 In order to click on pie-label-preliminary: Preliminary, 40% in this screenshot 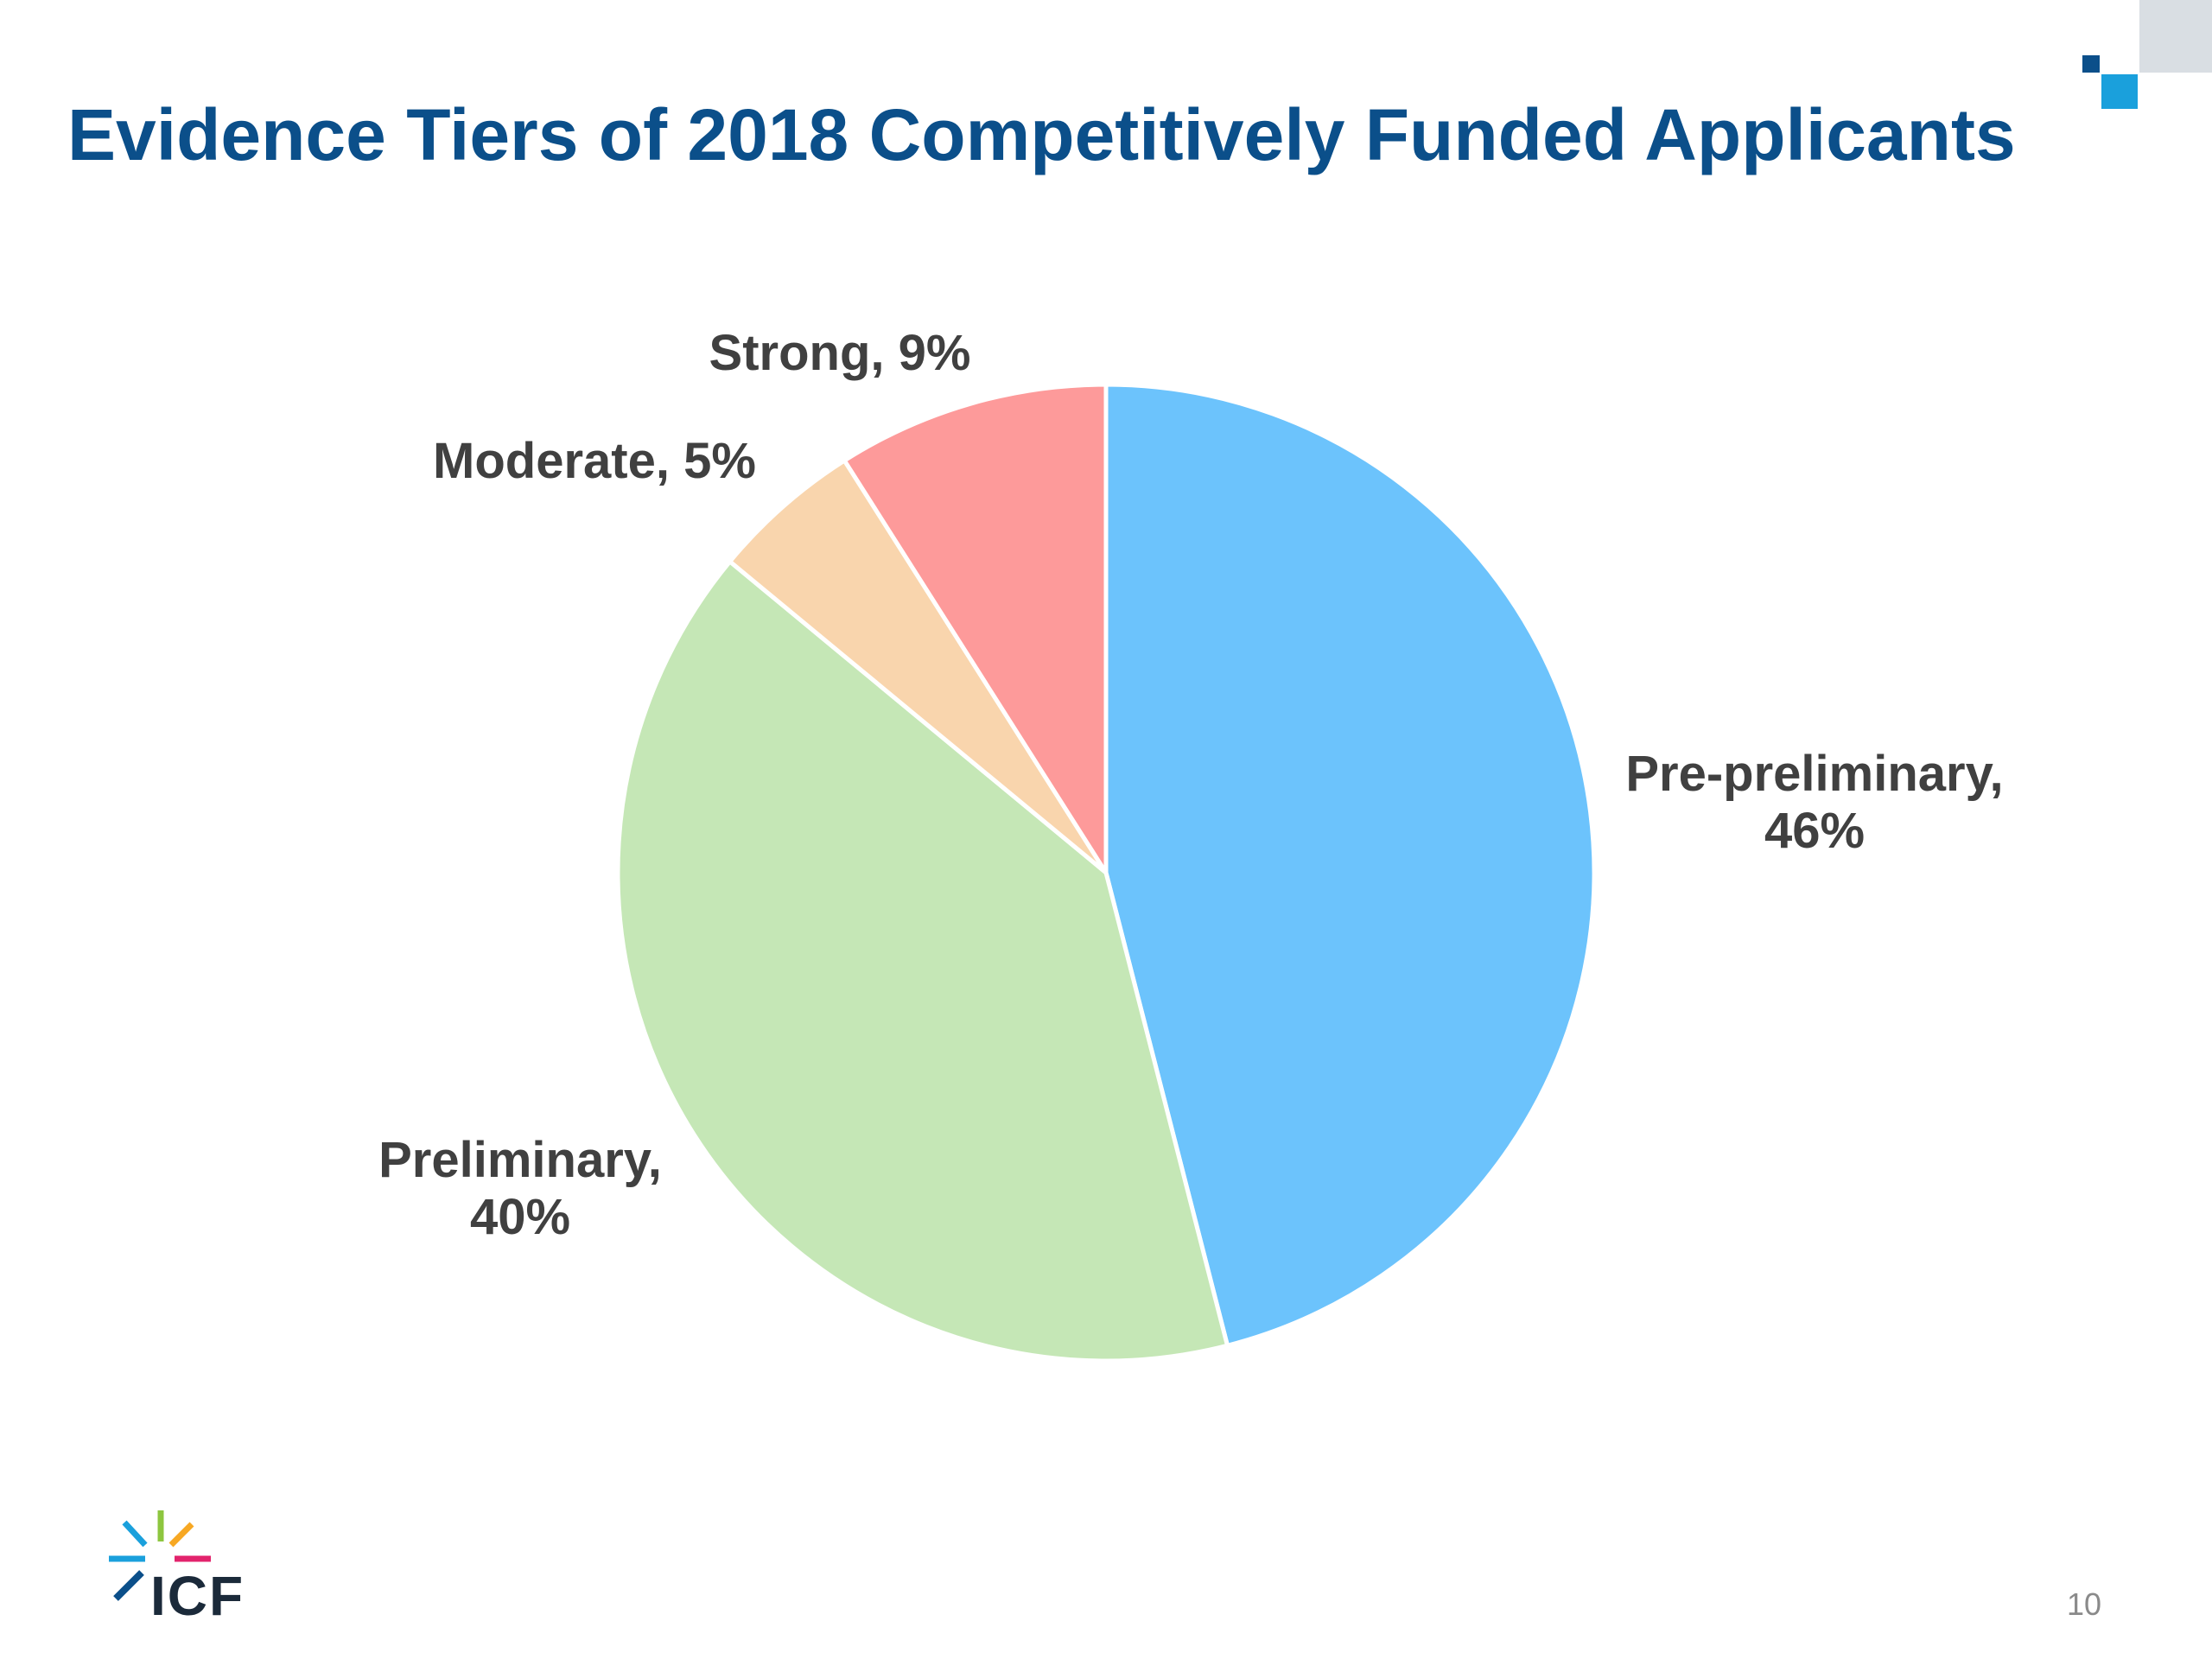, I will do `click(520, 1188)`.